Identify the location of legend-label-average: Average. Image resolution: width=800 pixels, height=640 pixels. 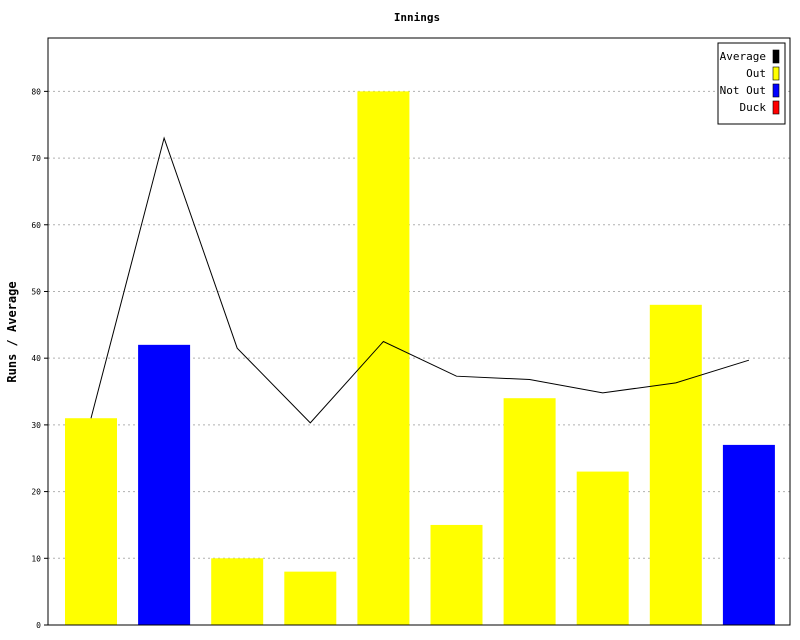
(743, 56).